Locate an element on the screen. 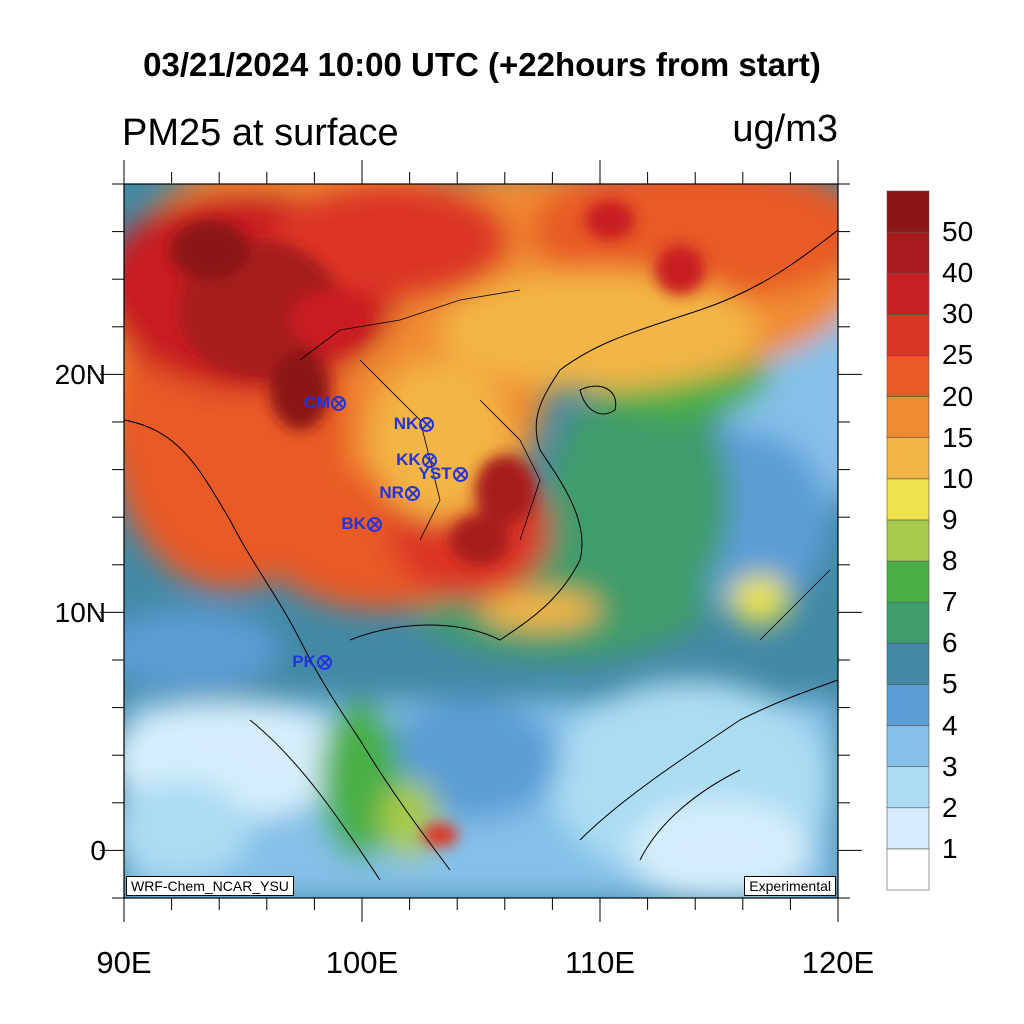  station-marker: YST is located at coordinates (443, 474).